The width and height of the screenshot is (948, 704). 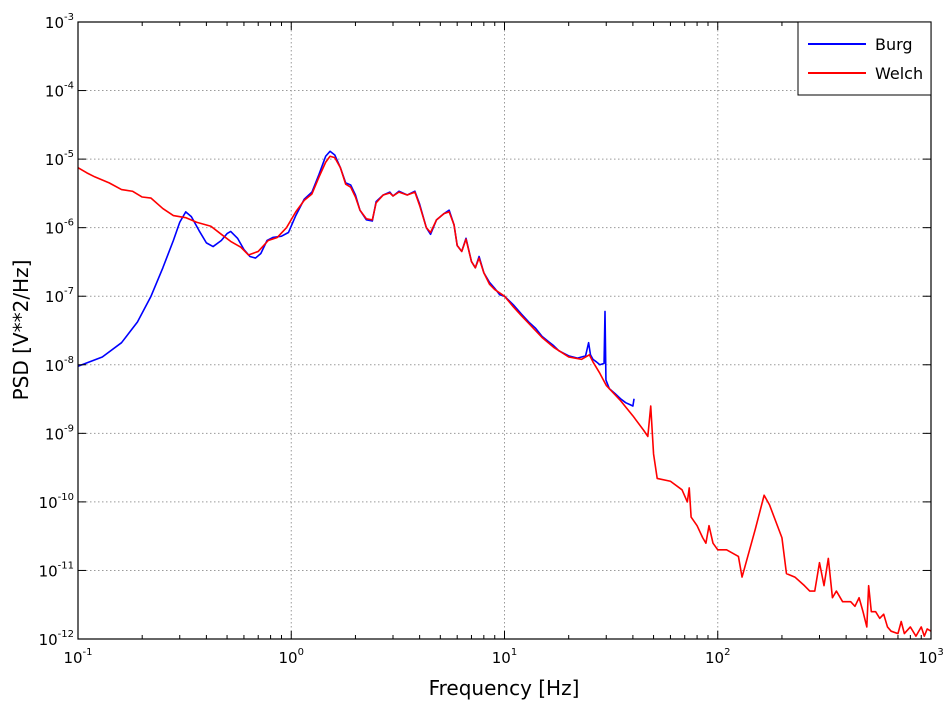 What do you see at coordinates (717, 657) in the screenshot?
I see `x-tick-label: 10²` at bounding box center [717, 657].